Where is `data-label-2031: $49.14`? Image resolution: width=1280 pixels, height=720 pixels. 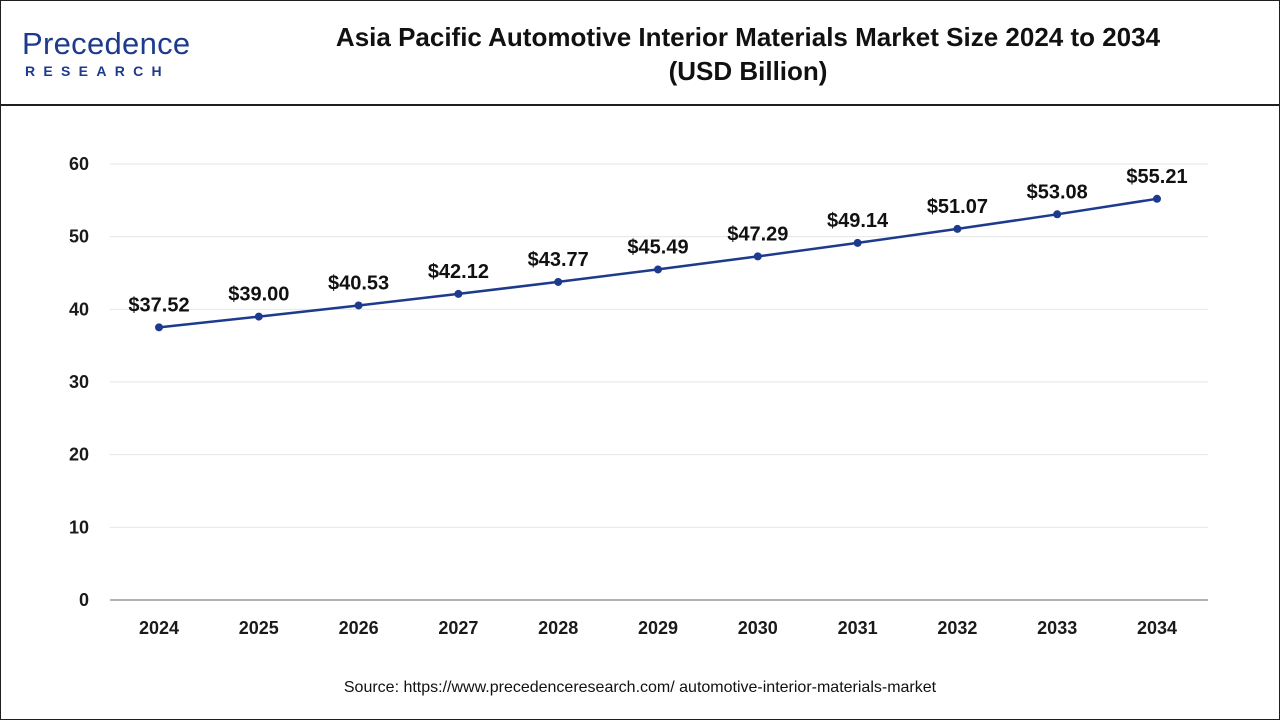
data-label-2031: $49.14 is located at coordinates (858, 221).